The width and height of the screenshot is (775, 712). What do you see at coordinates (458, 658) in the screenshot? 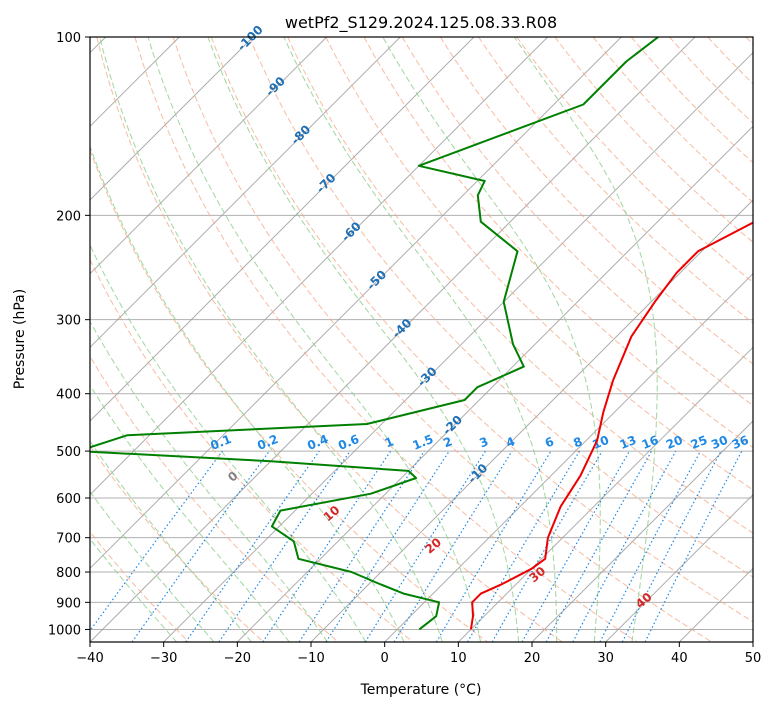
I see `x-tick-label: 10` at bounding box center [458, 658].